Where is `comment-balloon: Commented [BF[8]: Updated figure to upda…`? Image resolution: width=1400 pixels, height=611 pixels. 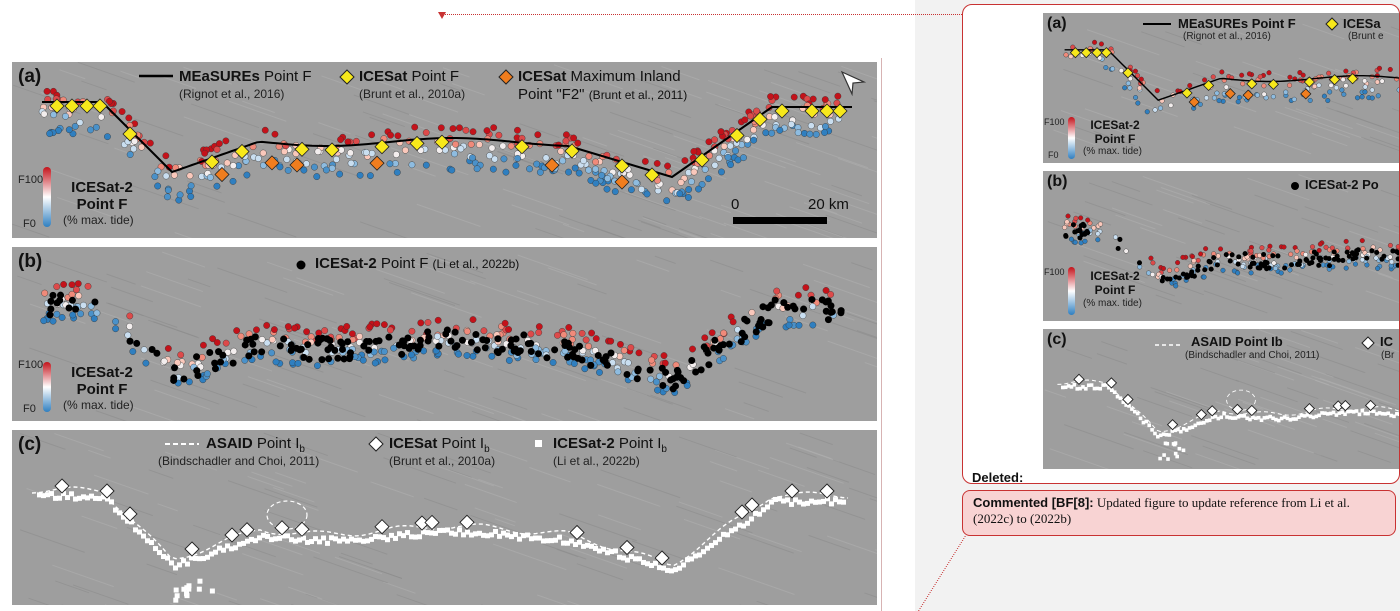 comment-balloon: Commented [BF[8]: Updated figure to upda… is located at coordinates (1179, 513).